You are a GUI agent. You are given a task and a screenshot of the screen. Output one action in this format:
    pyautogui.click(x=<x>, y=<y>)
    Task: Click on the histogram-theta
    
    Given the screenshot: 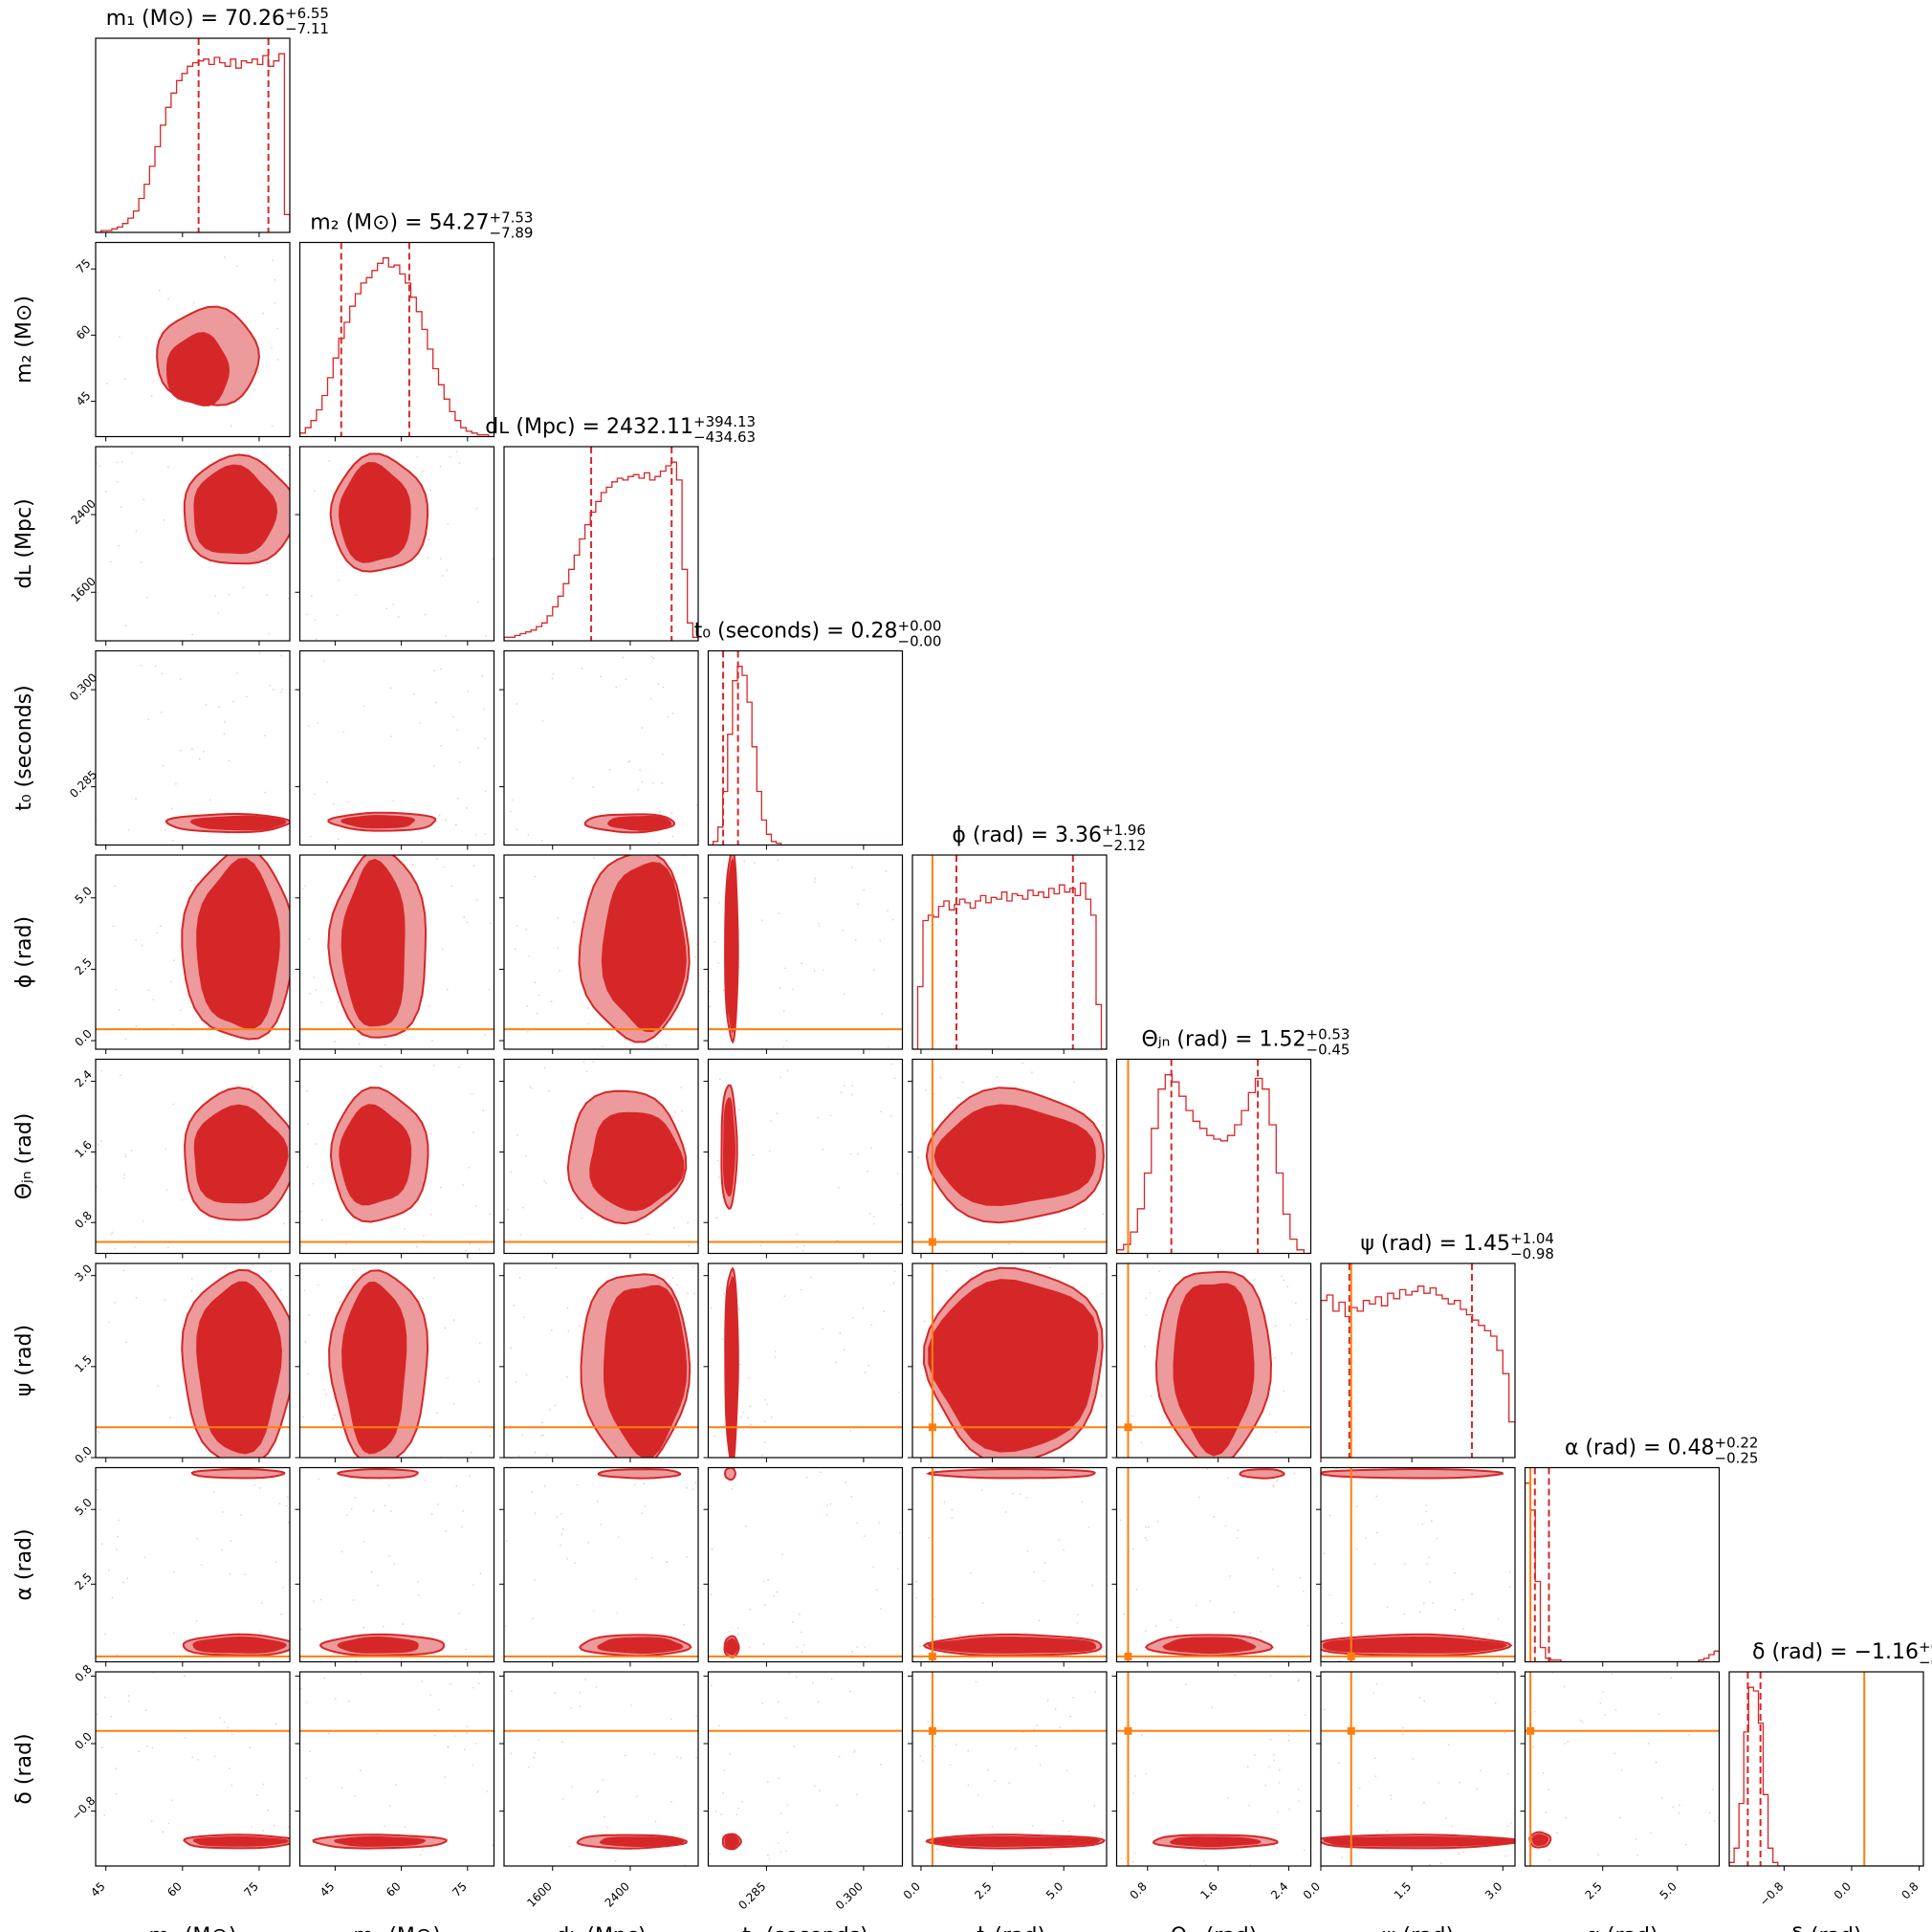 What is the action you would take?
    pyautogui.click(x=1213, y=1164)
    